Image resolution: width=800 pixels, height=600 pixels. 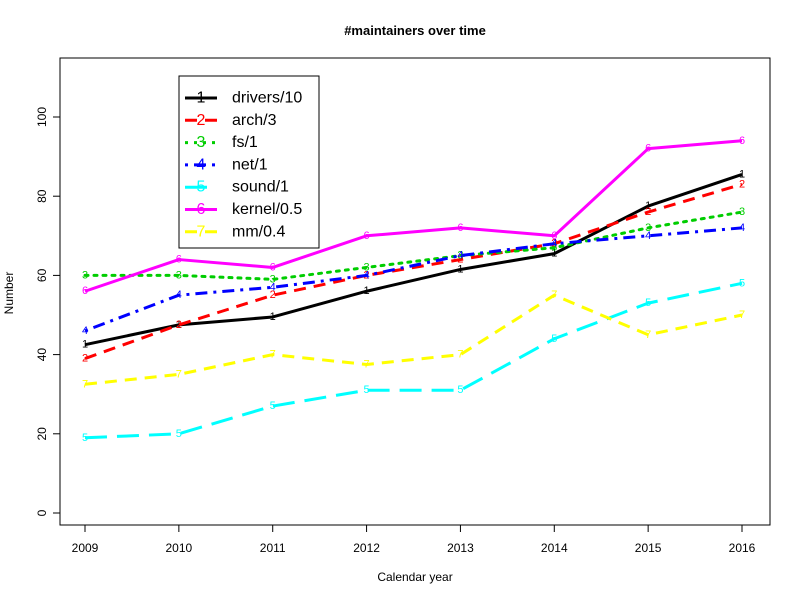 I want to click on legend-marker: 6, so click(x=201, y=209).